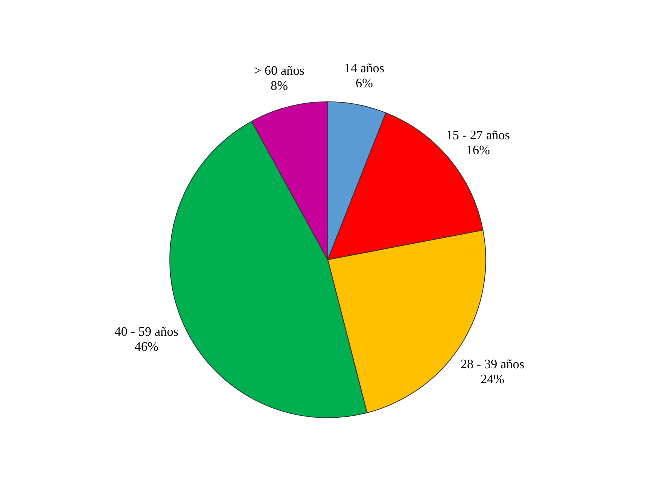 This screenshot has height=487, width=650. What do you see at coordinates (146, 346) in the screenshot?
I see `data-label: 46%` at bounding box center [146, 346].